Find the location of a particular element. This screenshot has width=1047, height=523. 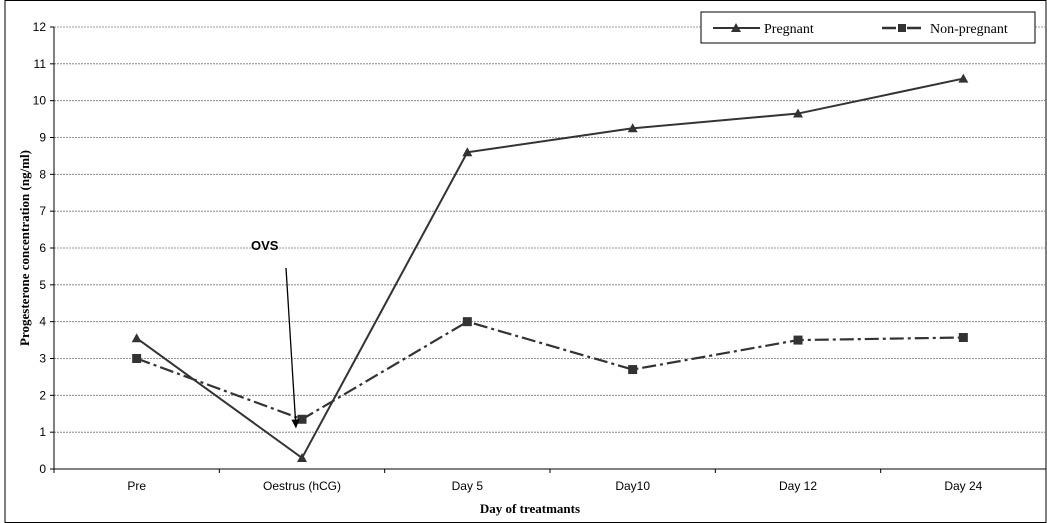

y-tick-label-2: 2 is located at coordinates (42, 395).